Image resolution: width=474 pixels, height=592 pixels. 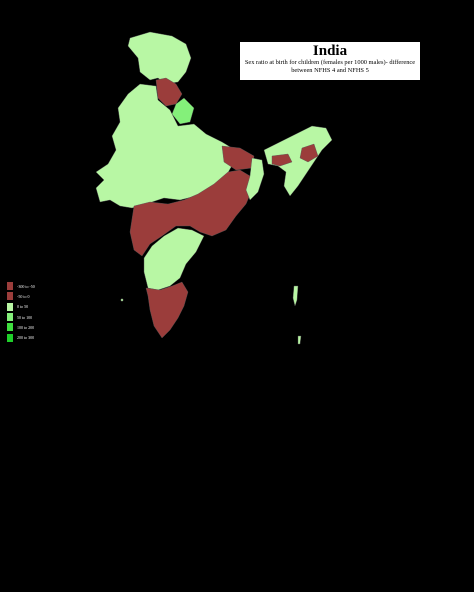 What do you see at coordinates (165, 146) in the screenshot?
I see `region-northwest` at bounding box center [165, 146].